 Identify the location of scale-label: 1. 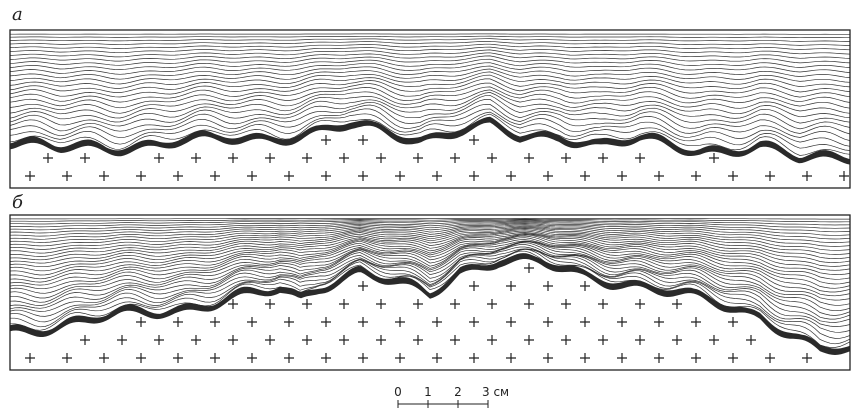
(428, 392).